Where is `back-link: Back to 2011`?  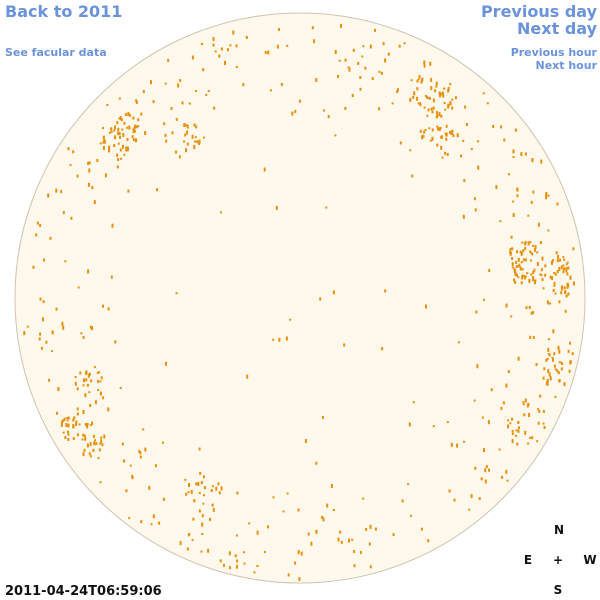 back-link: Back to 2011 is located at coordinates (63, 11).